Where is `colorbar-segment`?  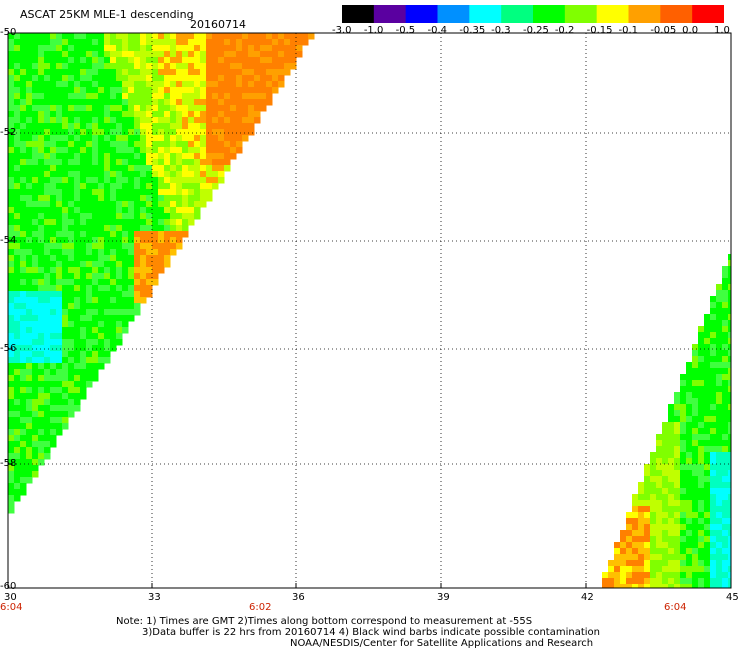 colorbar-segment is located at coordinates (708, 14).